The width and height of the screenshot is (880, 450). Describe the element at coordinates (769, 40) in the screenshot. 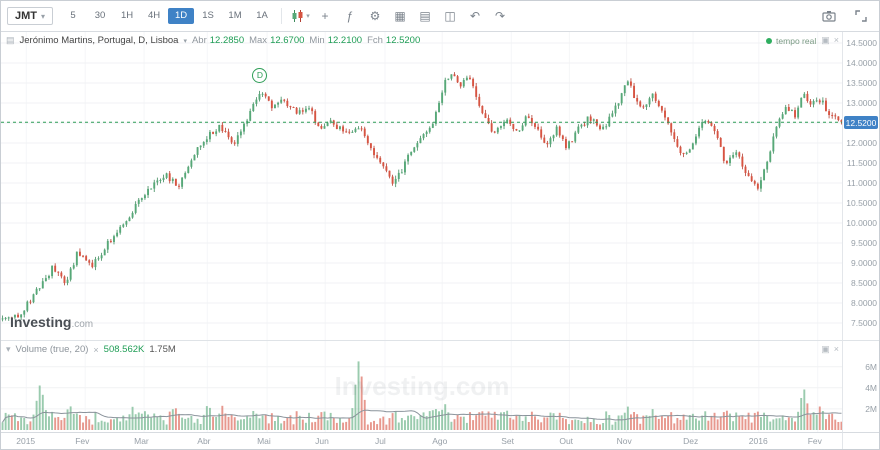

I see `realtime-dot-icon` at that location.